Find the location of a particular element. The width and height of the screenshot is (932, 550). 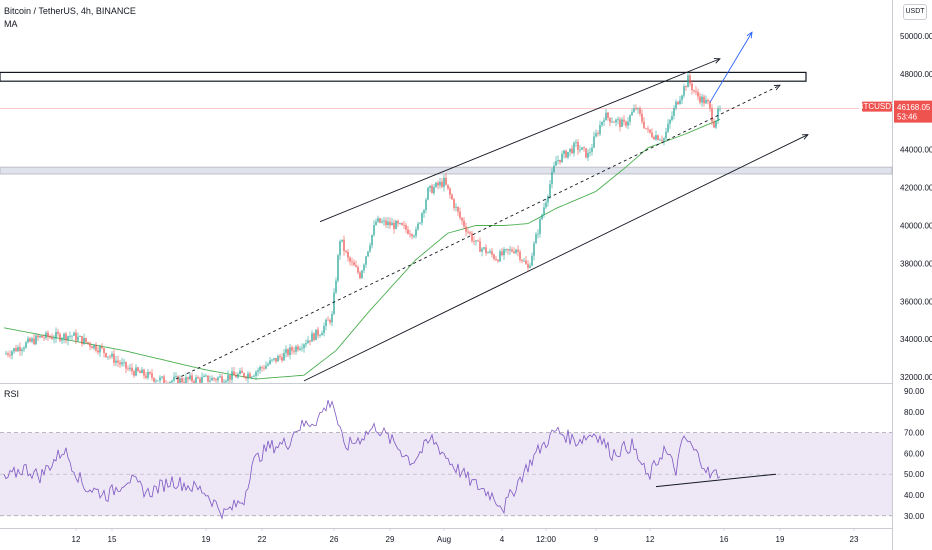

rsi-tick-label: 90.00 is located at coordinates (914, 391).